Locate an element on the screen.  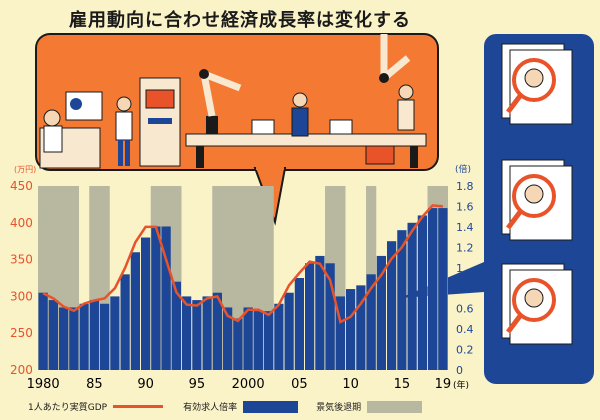
left-tick-label: 400 is located at coordinates (21, 223).